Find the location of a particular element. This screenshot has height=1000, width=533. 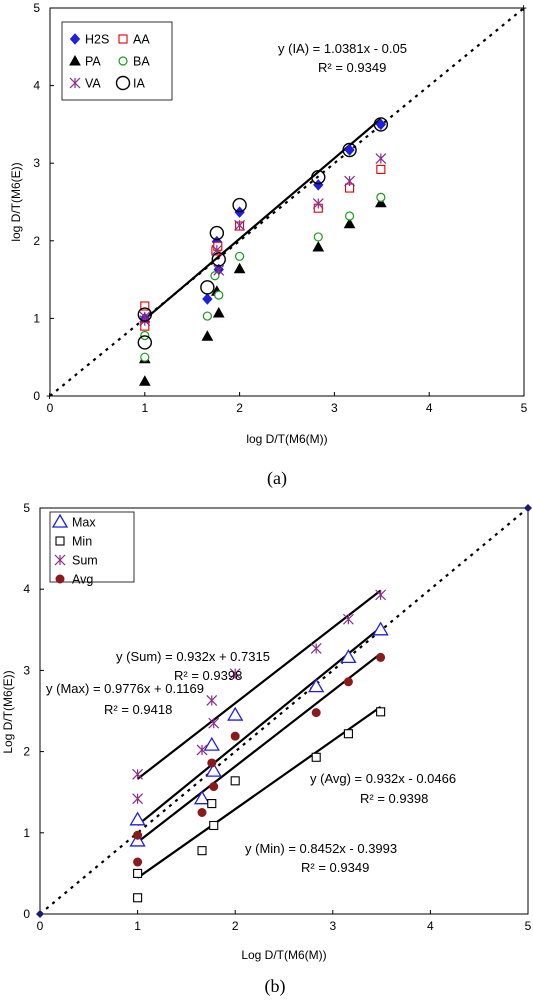

regression-line-sum is located at coordinates (259, 684).